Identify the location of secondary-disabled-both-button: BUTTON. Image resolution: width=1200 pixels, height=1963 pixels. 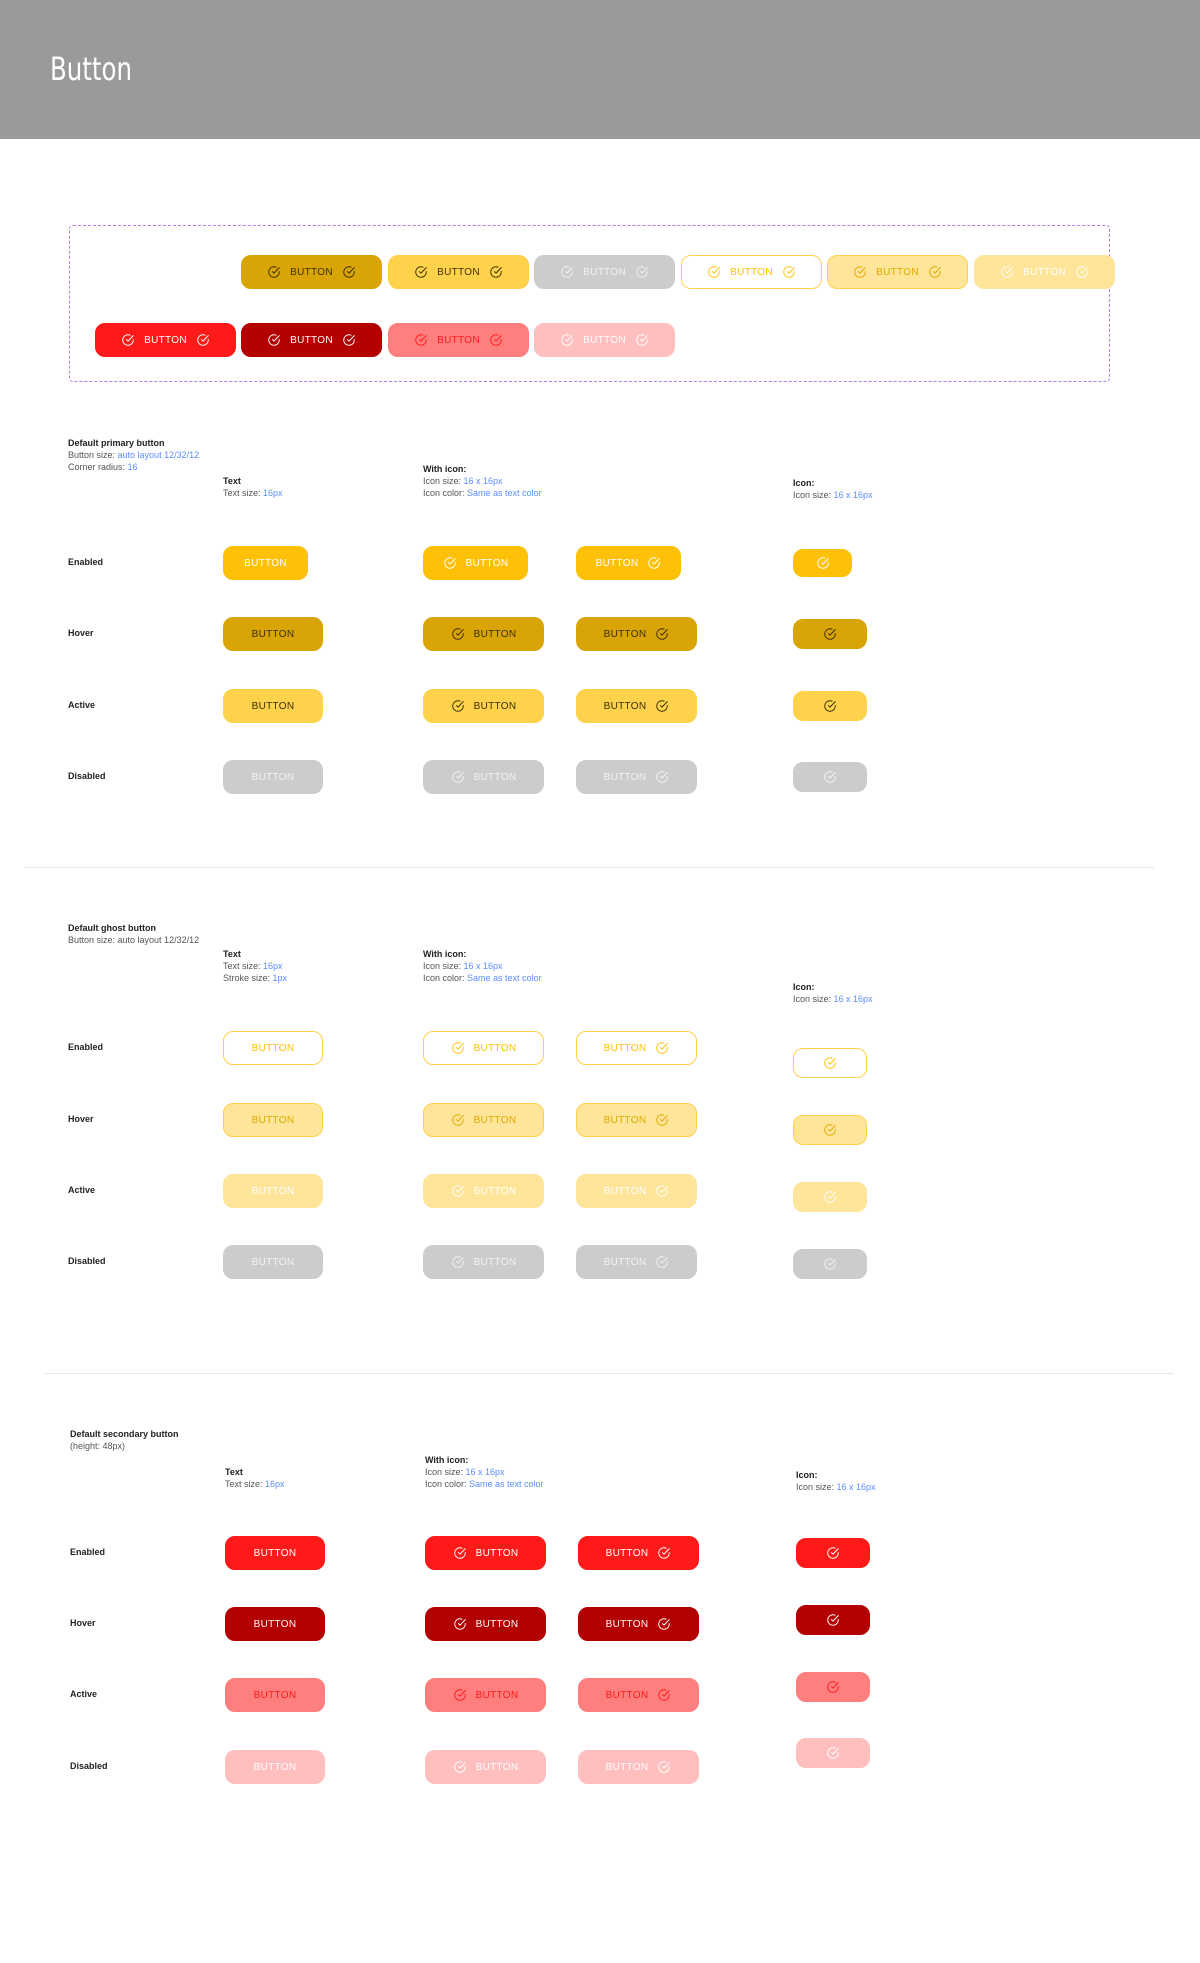
(604, 340).